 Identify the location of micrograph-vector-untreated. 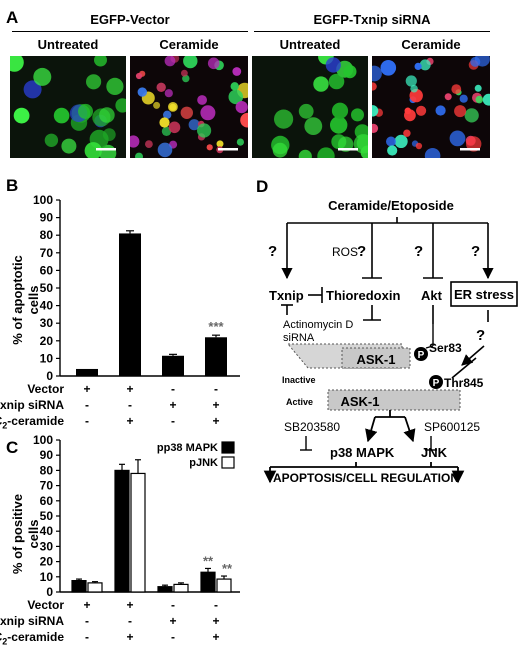
(68, 107).